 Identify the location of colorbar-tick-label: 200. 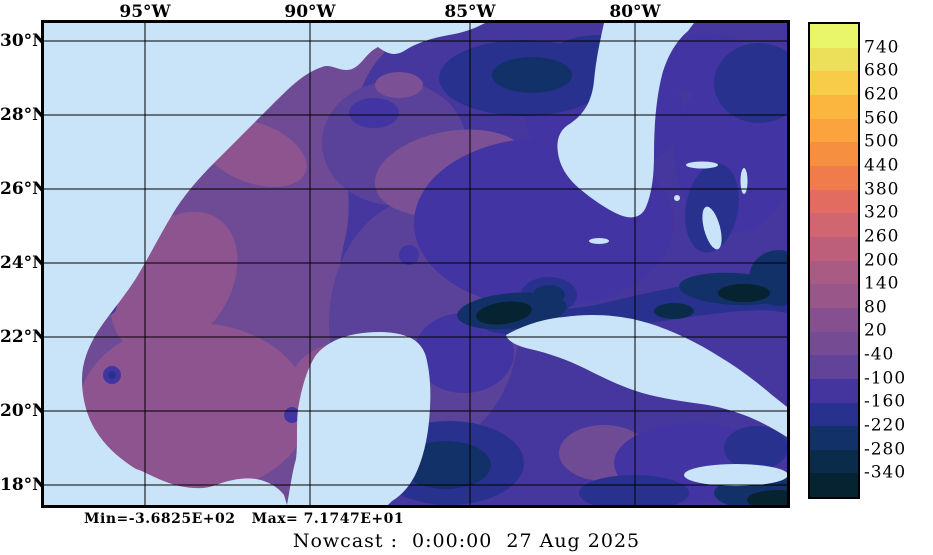
(882, 260).